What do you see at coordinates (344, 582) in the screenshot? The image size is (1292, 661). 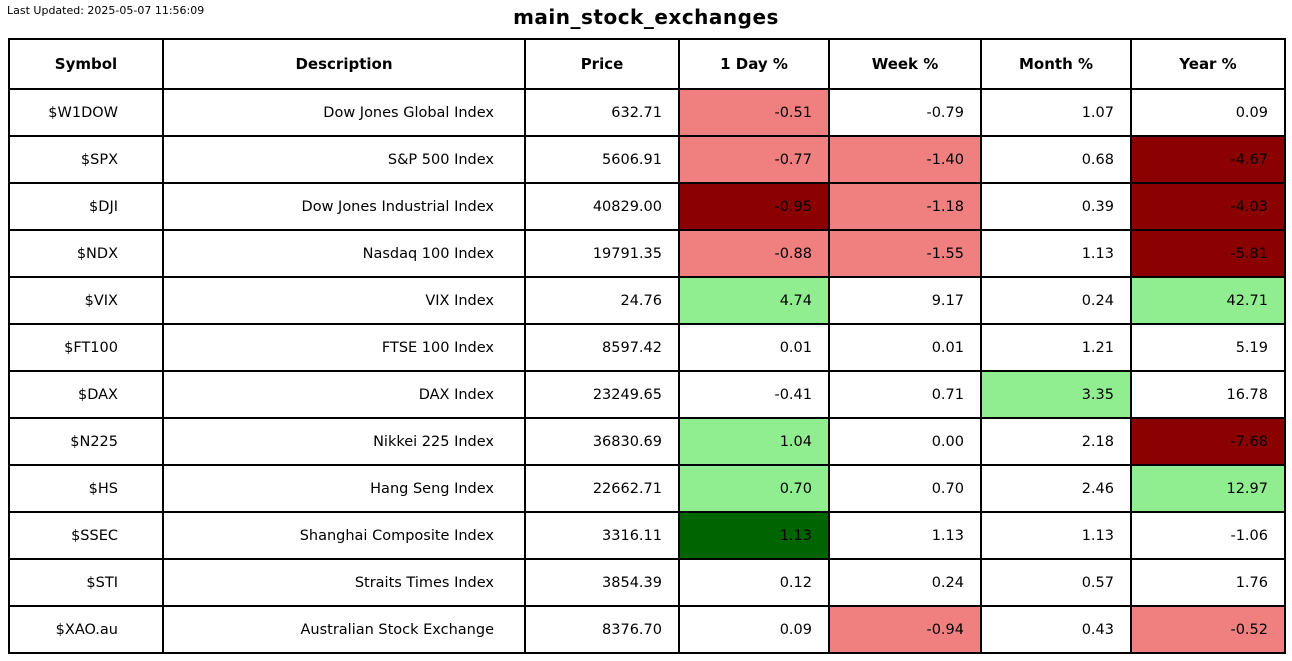 I see `description-cell: Straits Times Index` at bounding box center [344, 582].